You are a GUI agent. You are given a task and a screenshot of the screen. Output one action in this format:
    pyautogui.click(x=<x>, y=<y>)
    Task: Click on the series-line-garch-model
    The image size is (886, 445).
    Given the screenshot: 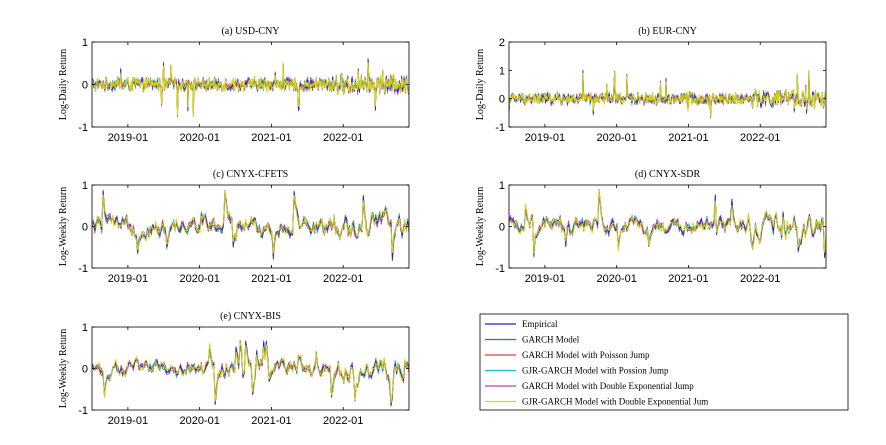 What is the action you would take?
    pyautogui.click(x=667, y=92)
    